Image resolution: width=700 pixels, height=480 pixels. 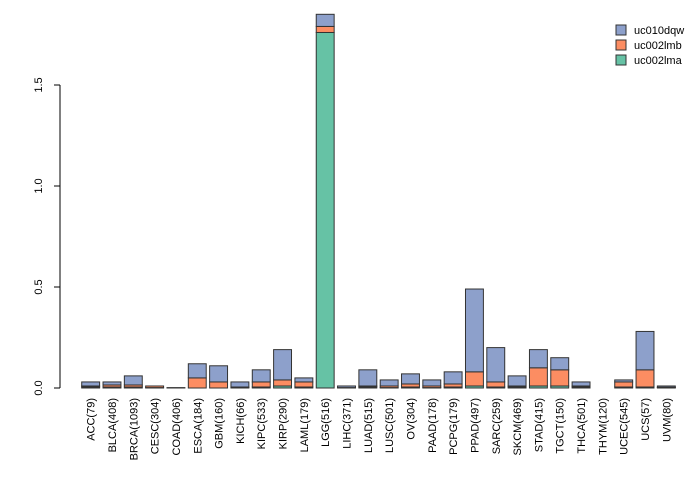 What do you see at coordinates (220, 423) in the screenshot?
I see `x-tick-label: GBM(160)` at bounding box center [220, 423].